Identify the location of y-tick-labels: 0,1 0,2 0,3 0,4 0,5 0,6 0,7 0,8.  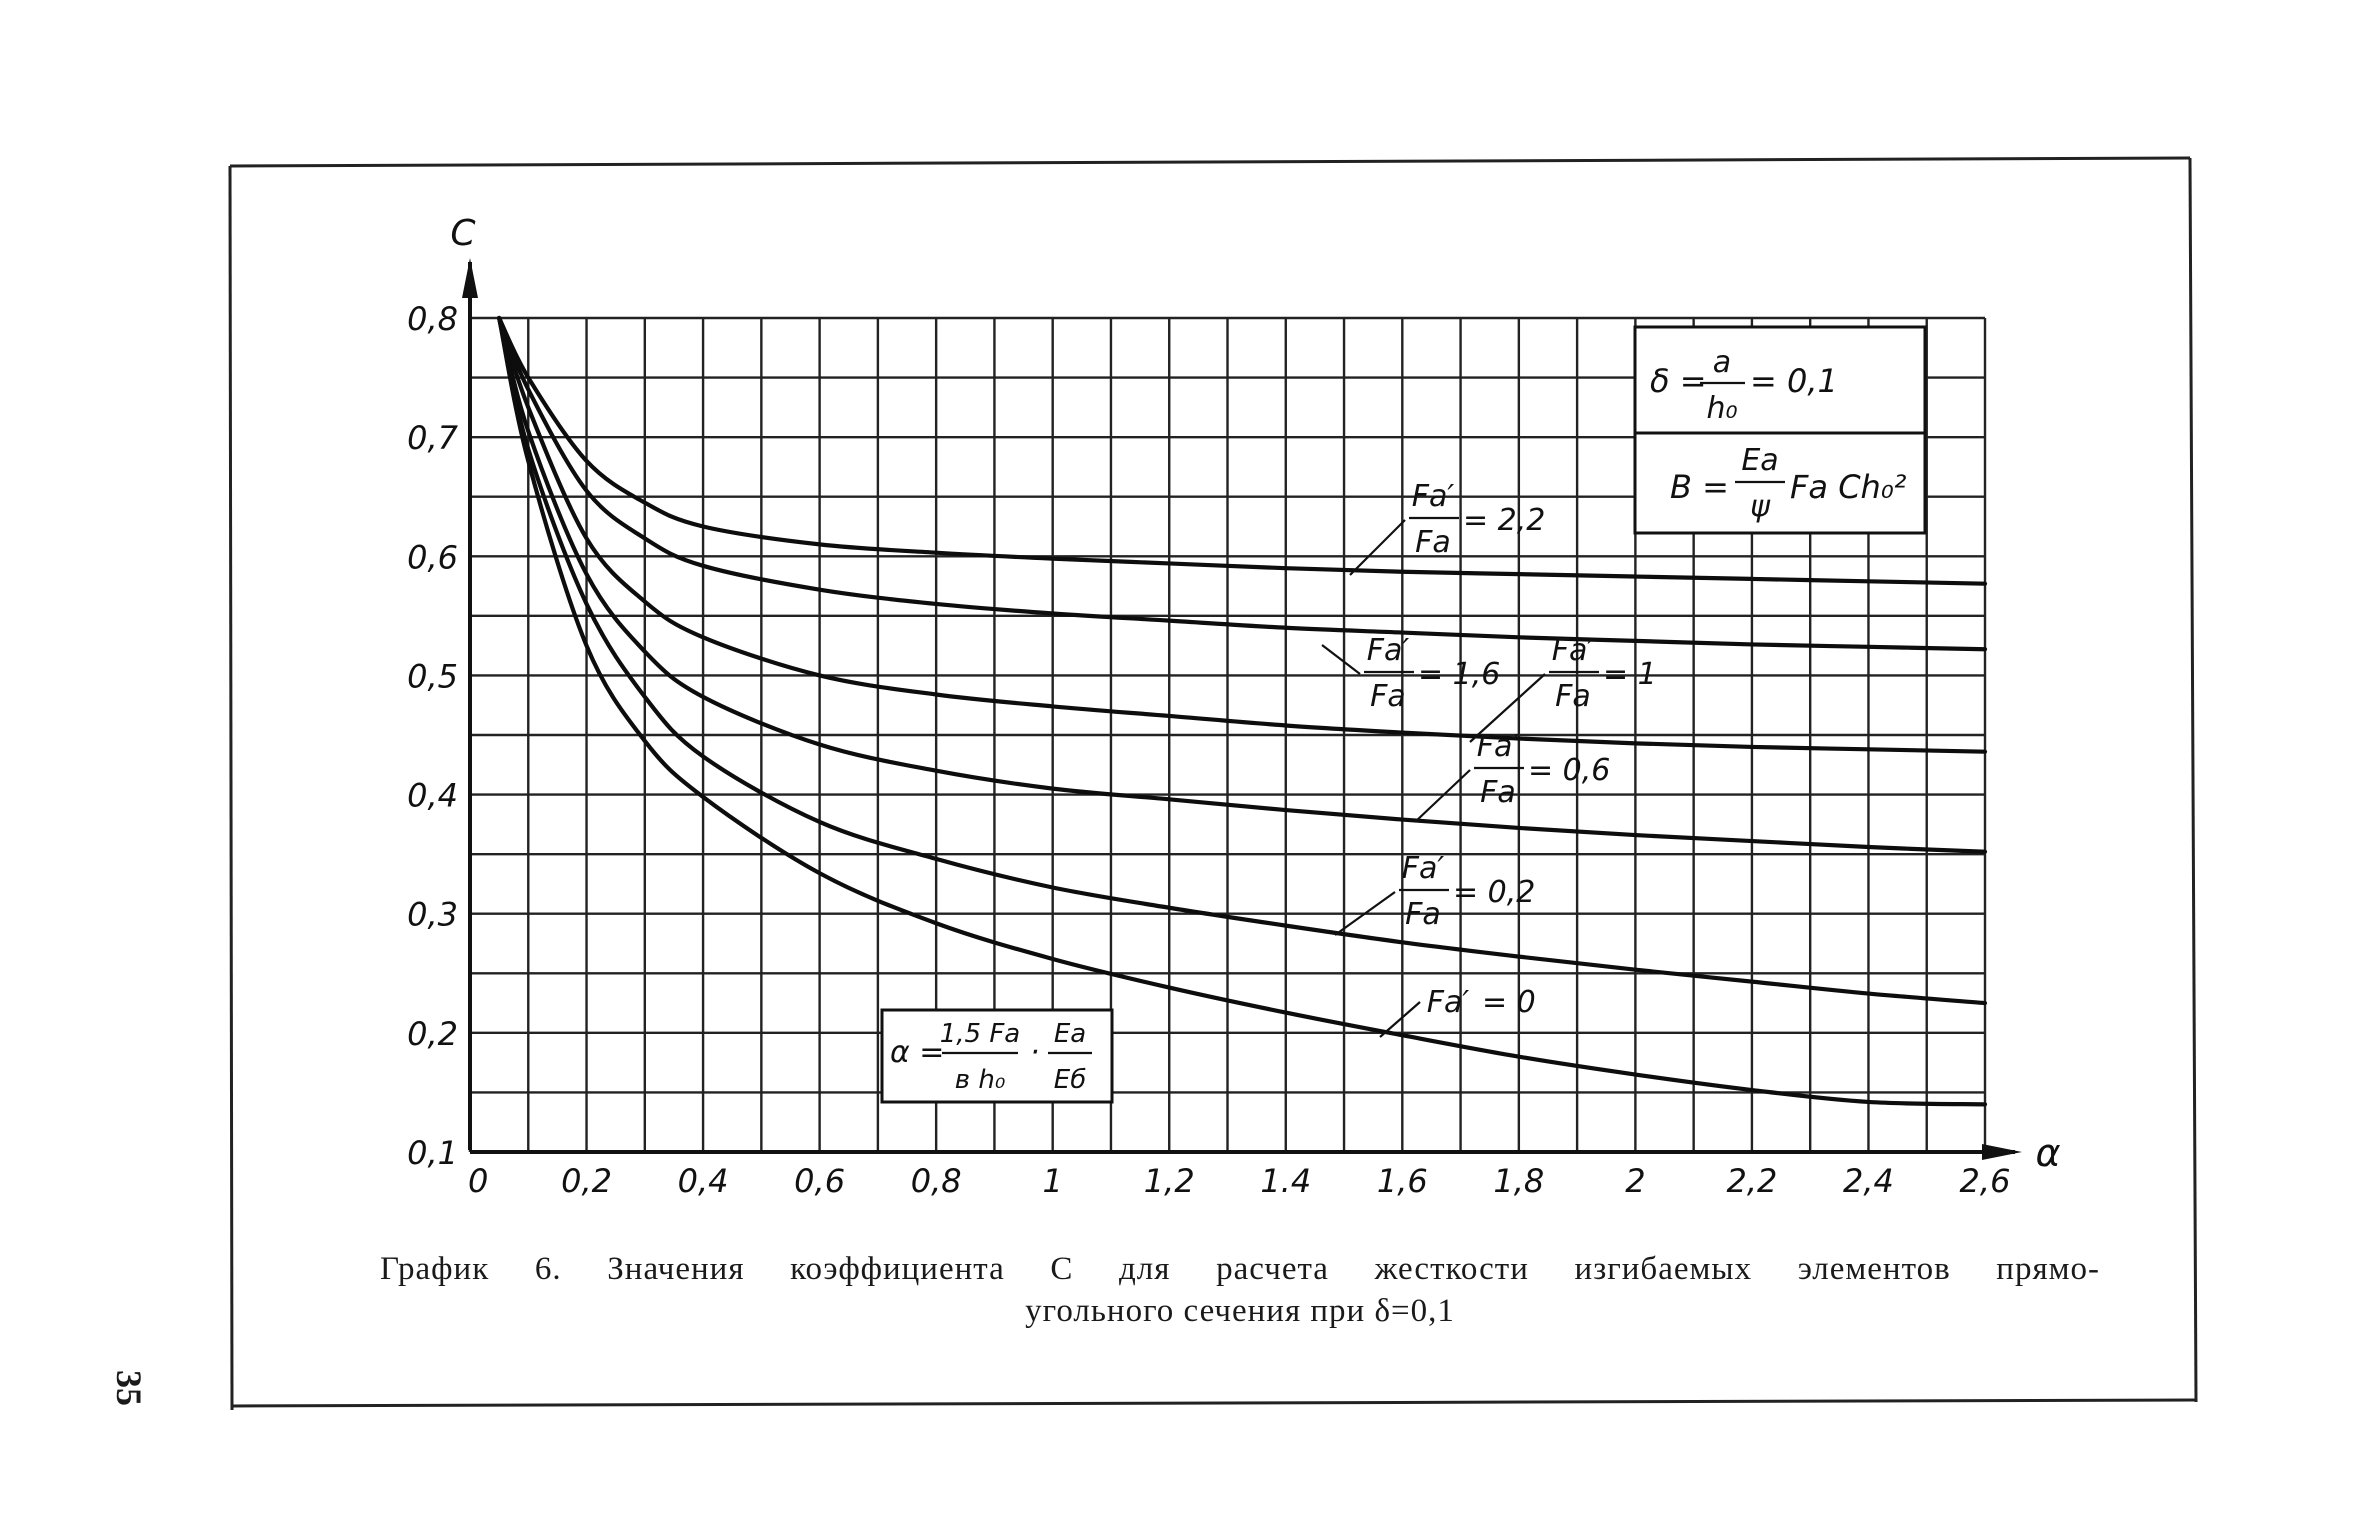
(433, 736).